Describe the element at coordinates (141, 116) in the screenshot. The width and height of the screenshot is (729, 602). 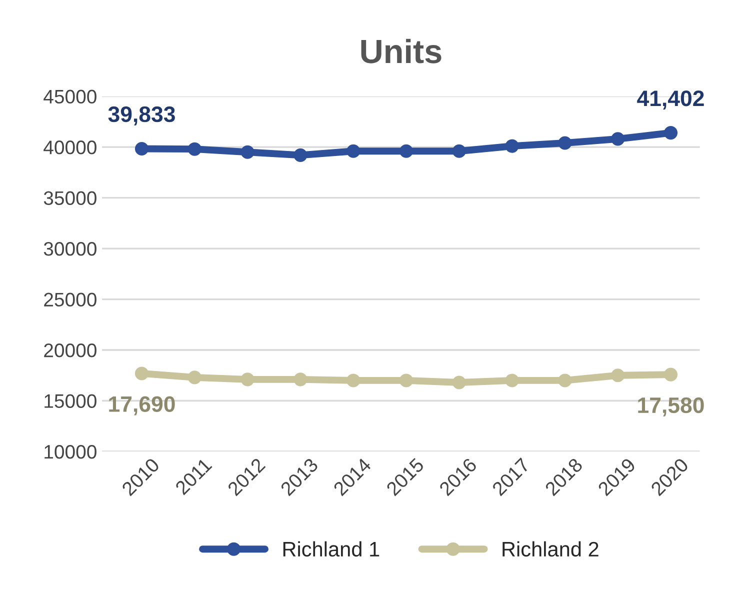
I see `data-label: 39,833` at that location.